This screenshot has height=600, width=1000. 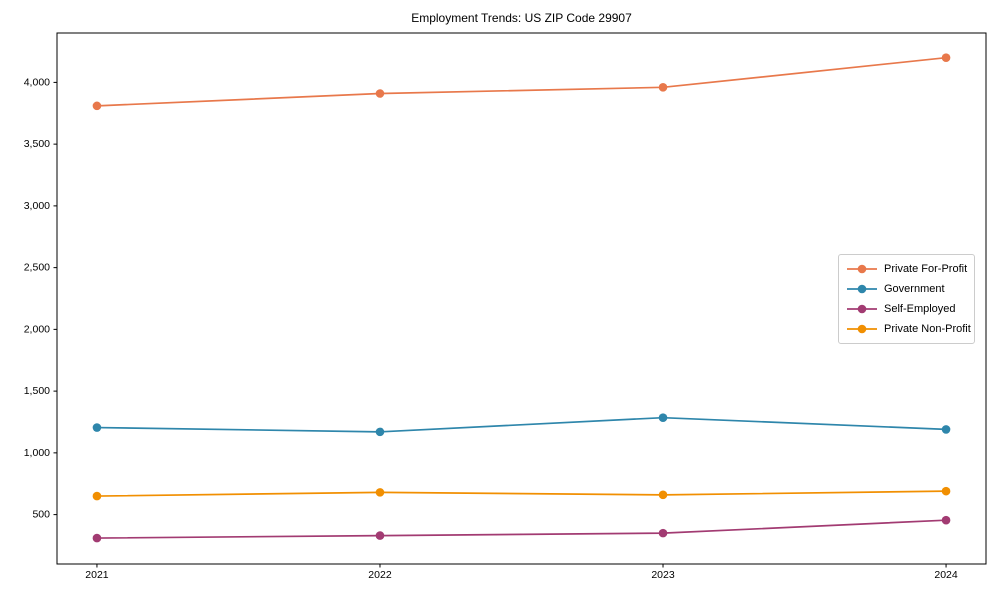 What do you see at coordinates (663, 87) in the screenshot?
I see `data-point-private-for-profit-2023` at bounding box center [663, 87].